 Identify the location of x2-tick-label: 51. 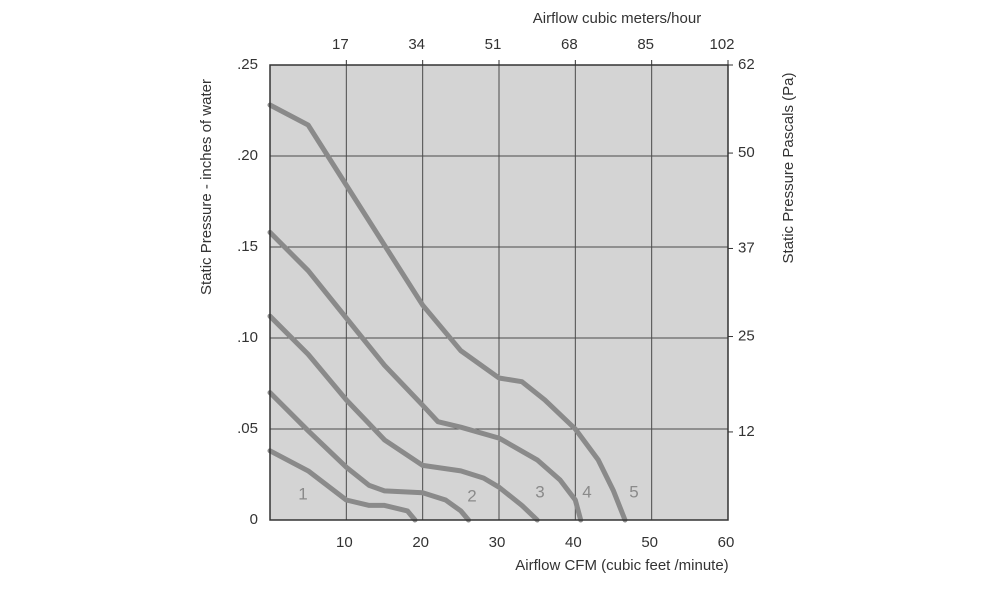
(493, 44).